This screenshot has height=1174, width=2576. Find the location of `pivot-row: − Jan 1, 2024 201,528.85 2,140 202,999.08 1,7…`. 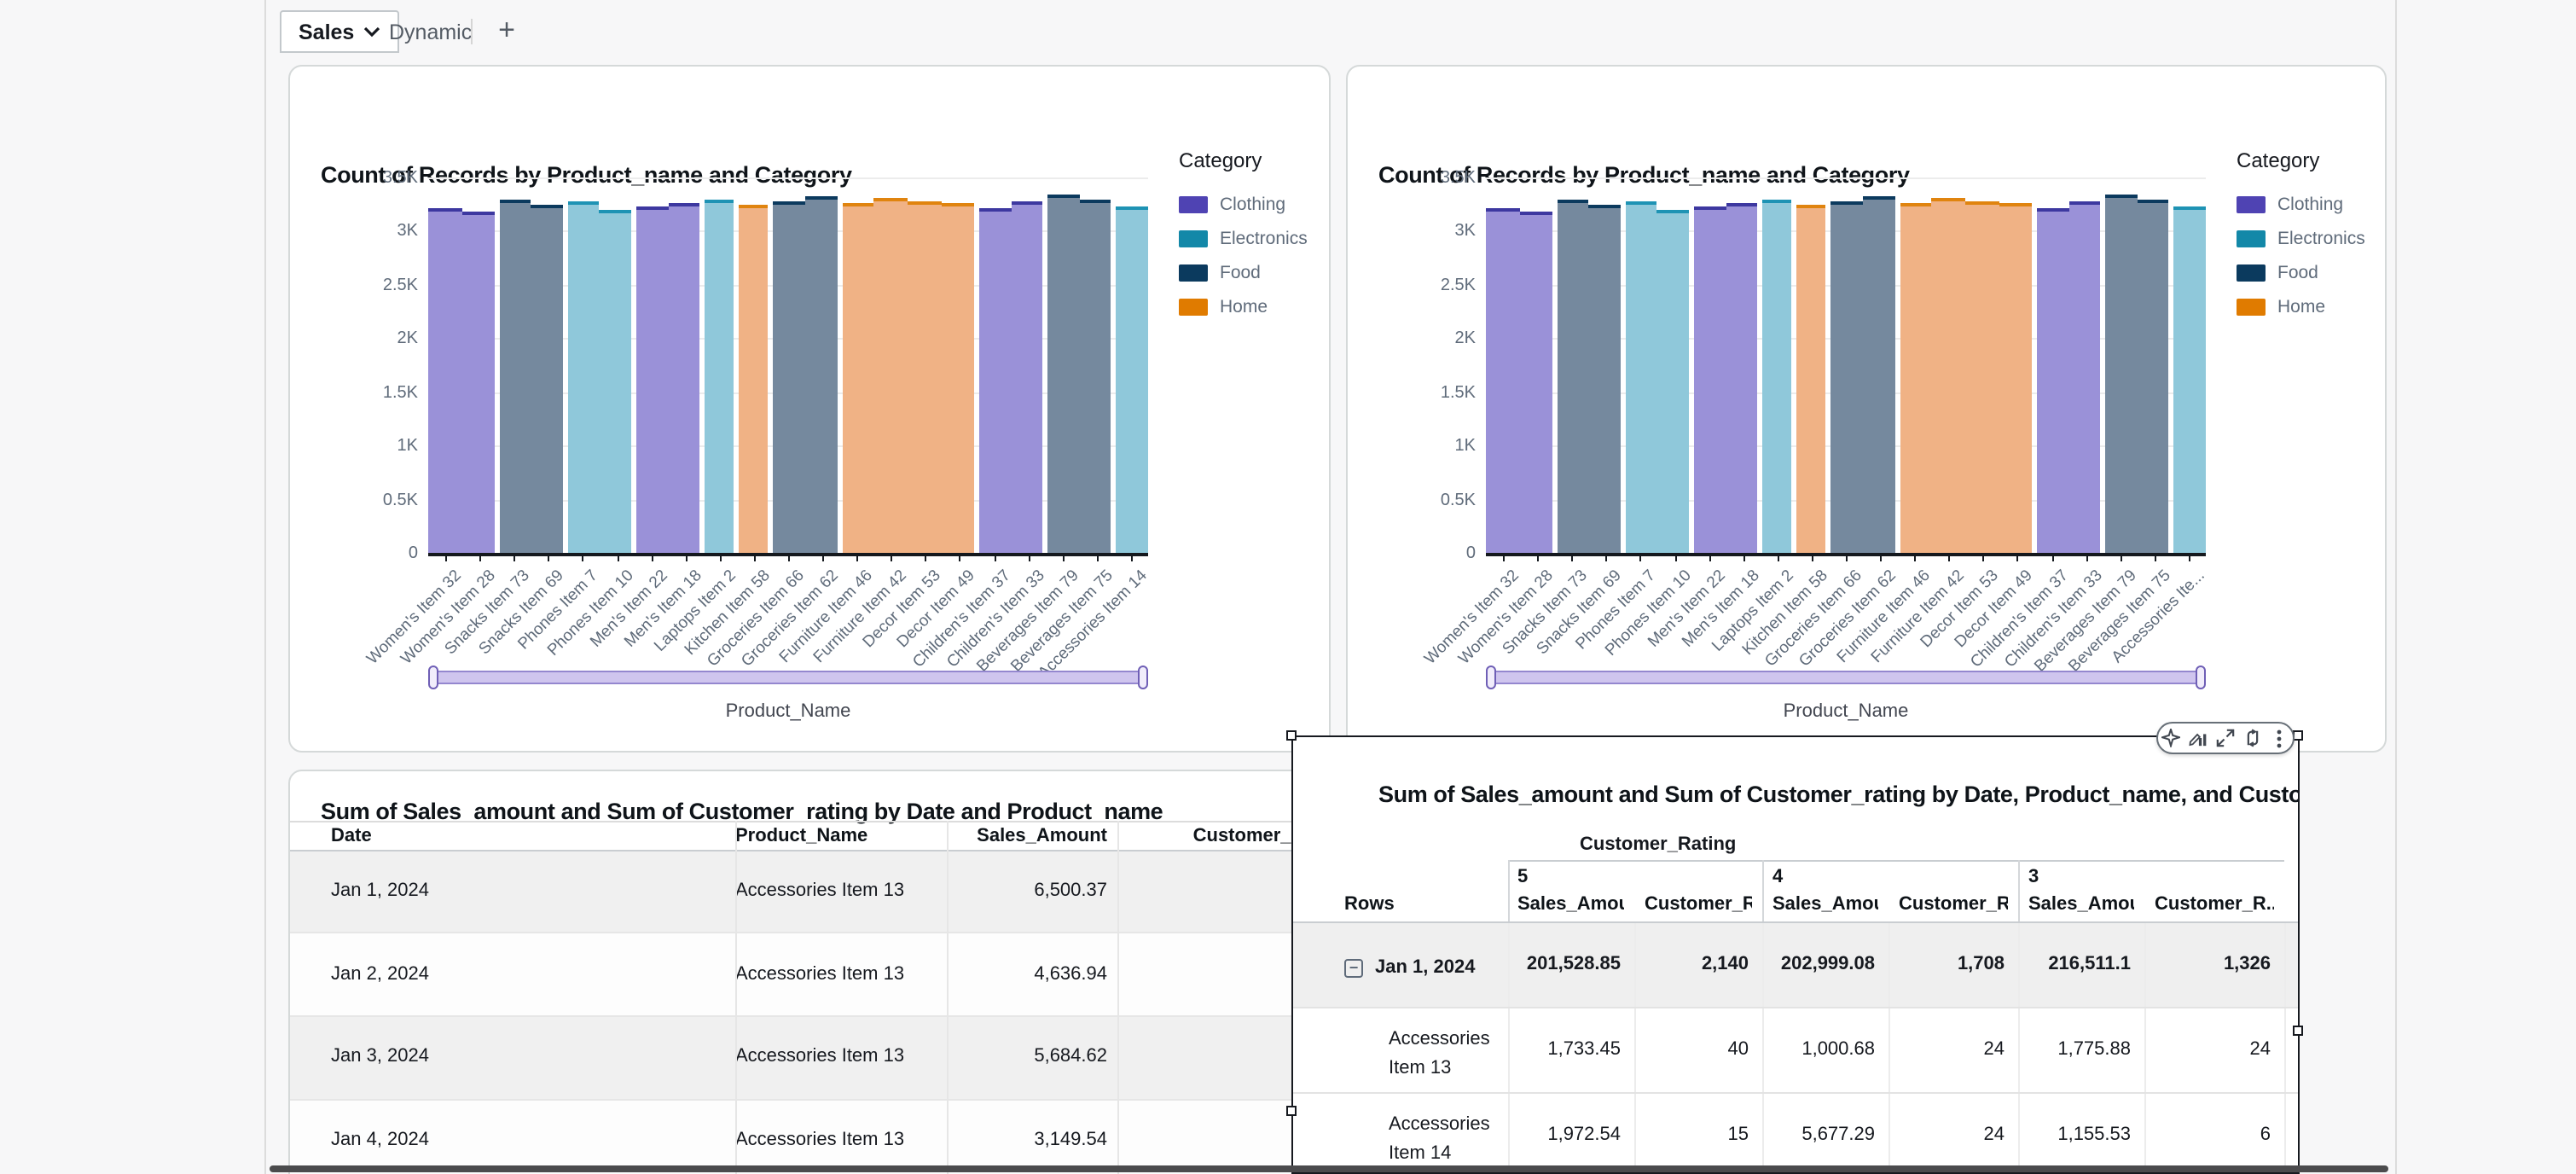

pivot-row: − Jan 1, 2024 201,528.85 2,140 202,999.08 1,7… is located at coordinates (1795, 965).